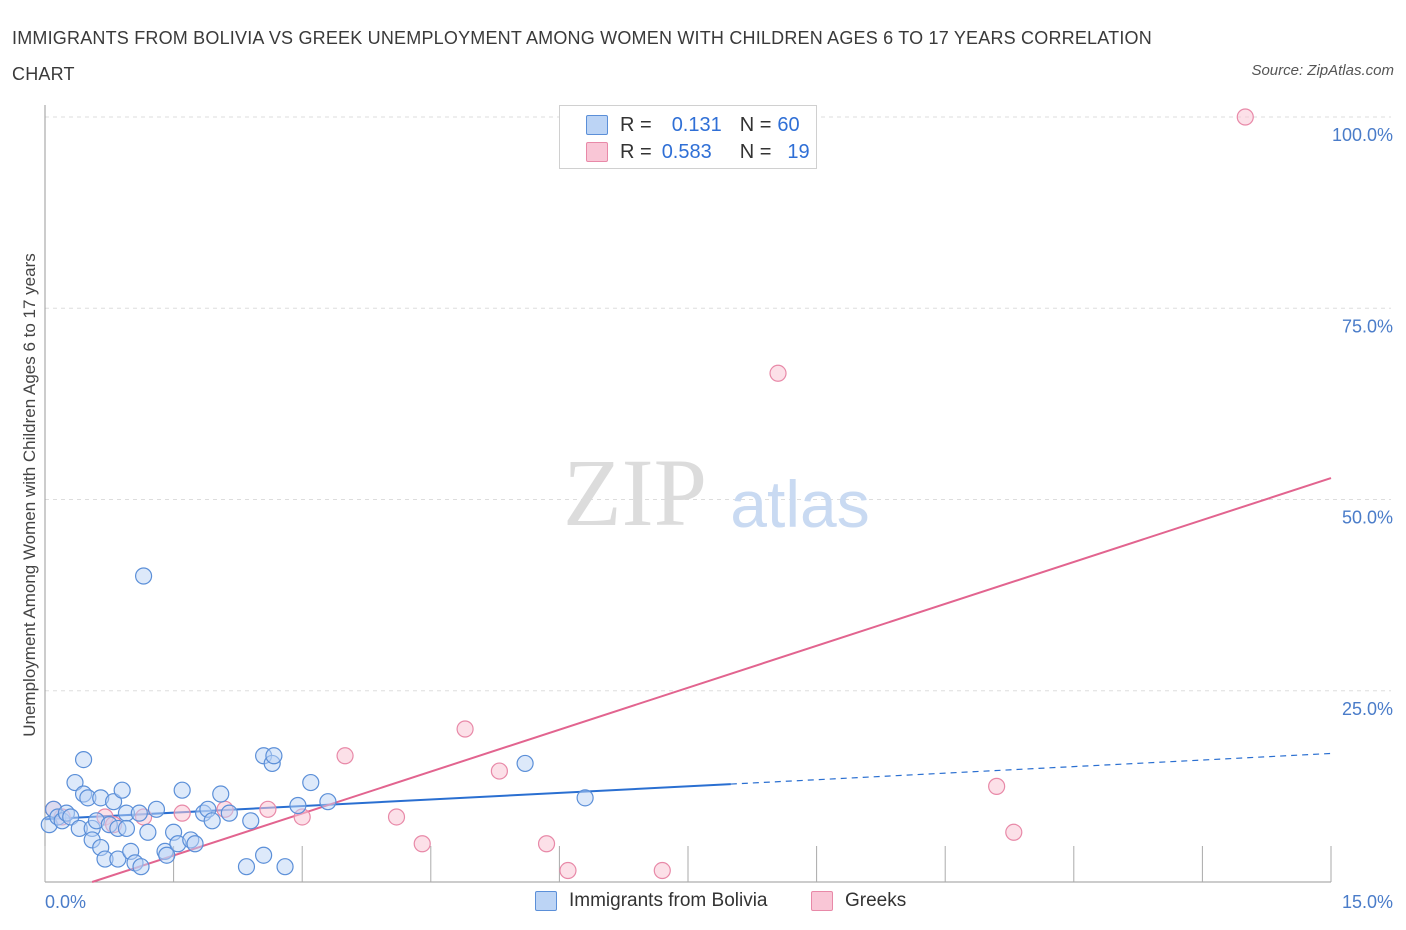 The height and width of the screenshot is (930, 1406). What do you see at coordinates (668, 900) in the screenshot?
I see `bolivia-legend-label: Immigrants from Bolivia` at bounding box center [668, 900].